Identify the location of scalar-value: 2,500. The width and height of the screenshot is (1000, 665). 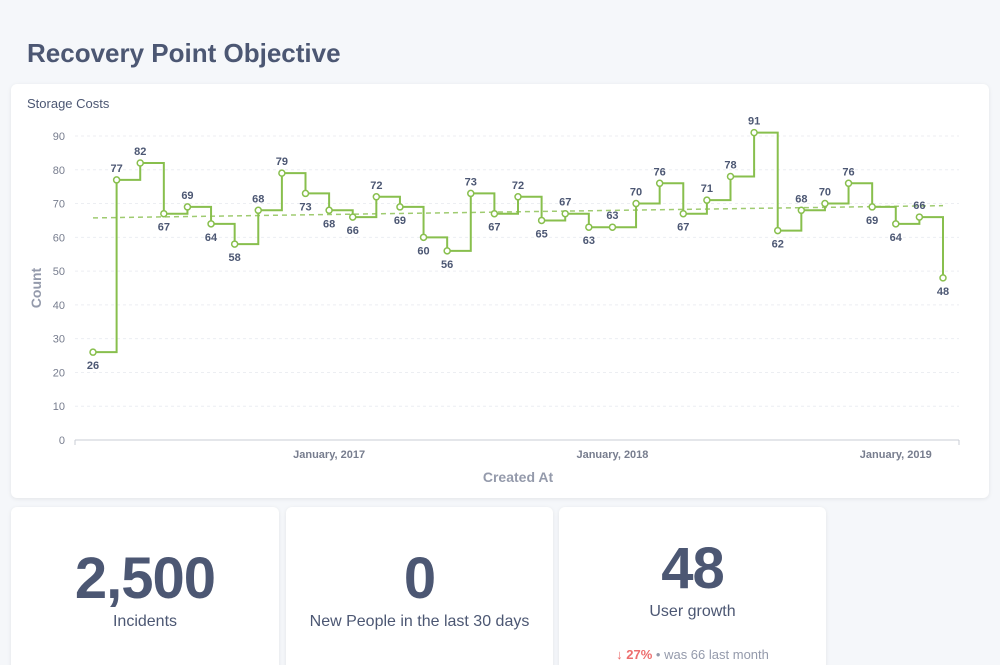
(145, 578).